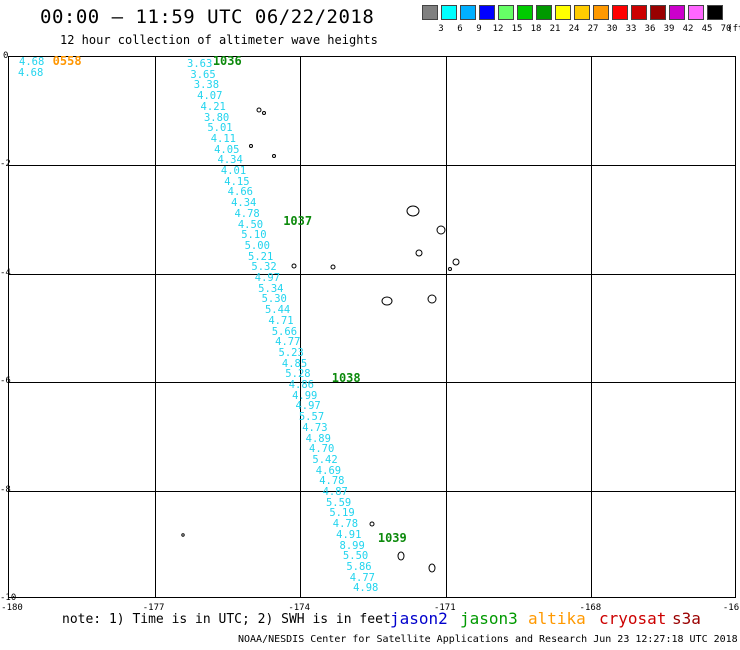 Image resolution: width=740 pixels, height=650 pixels. I want to click on wave-height-label: 5.01, so click(220, 128).